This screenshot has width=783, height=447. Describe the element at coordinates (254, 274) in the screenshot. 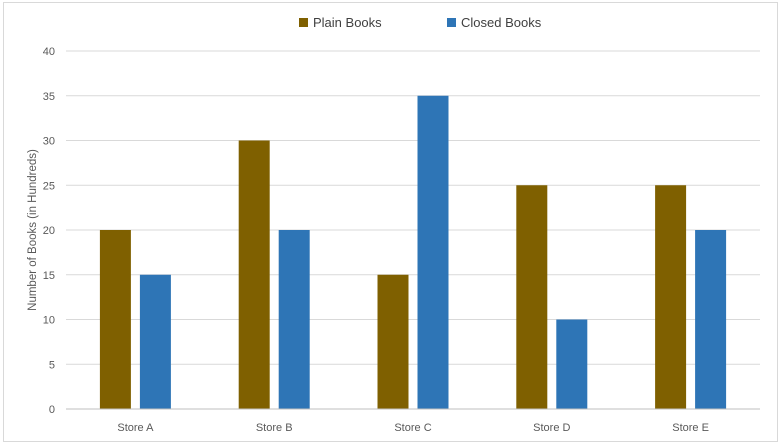

I see `bar-plain-books-store-b` at that location.